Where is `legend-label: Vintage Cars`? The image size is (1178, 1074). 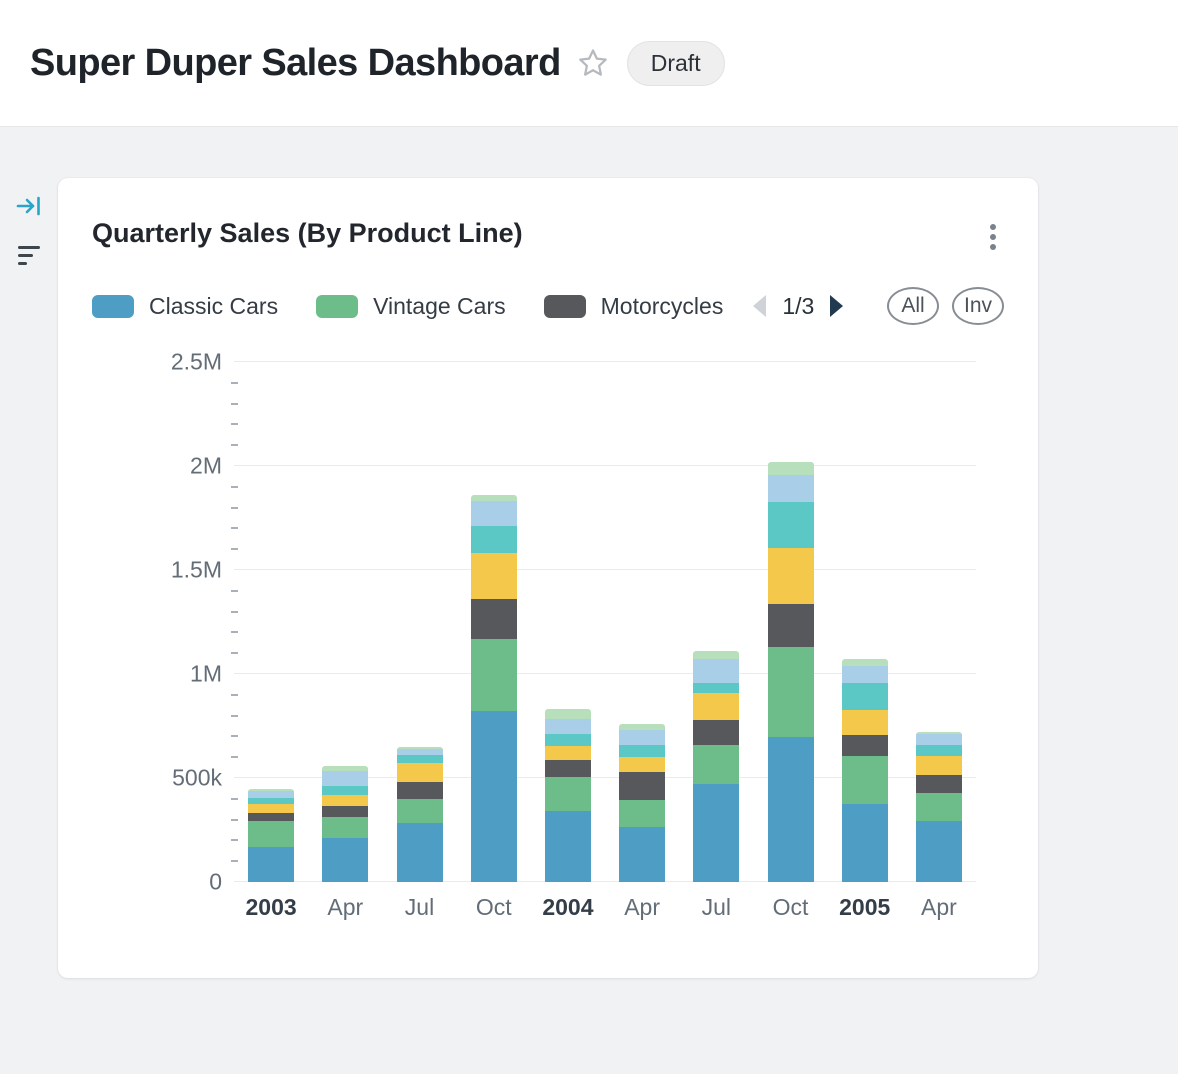 legend-label: Vintage Cars is located at coordinates (439, 305).